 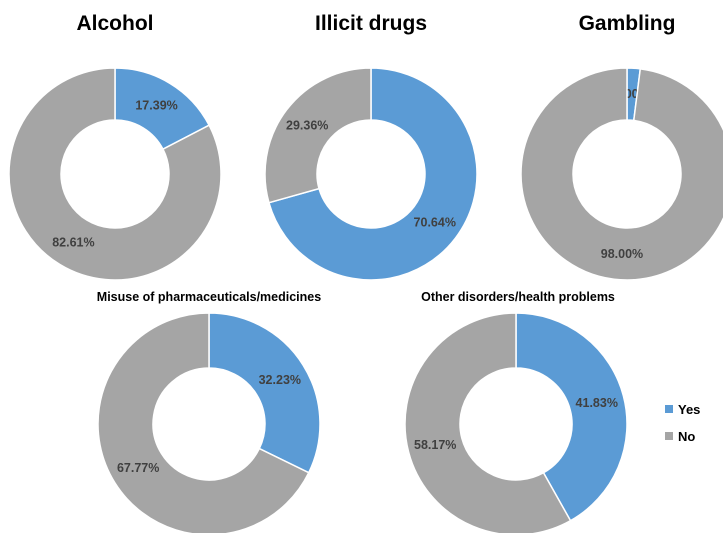 I want to click on data-label-other-disorders-no: 58.17%, so click(x=435, y=445).